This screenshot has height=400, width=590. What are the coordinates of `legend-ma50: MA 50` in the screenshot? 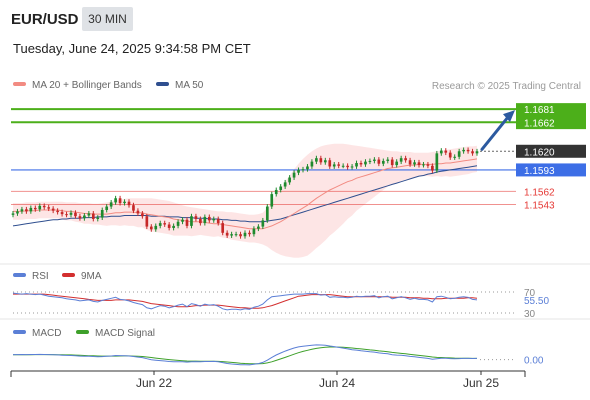 It's located at (179, 85).